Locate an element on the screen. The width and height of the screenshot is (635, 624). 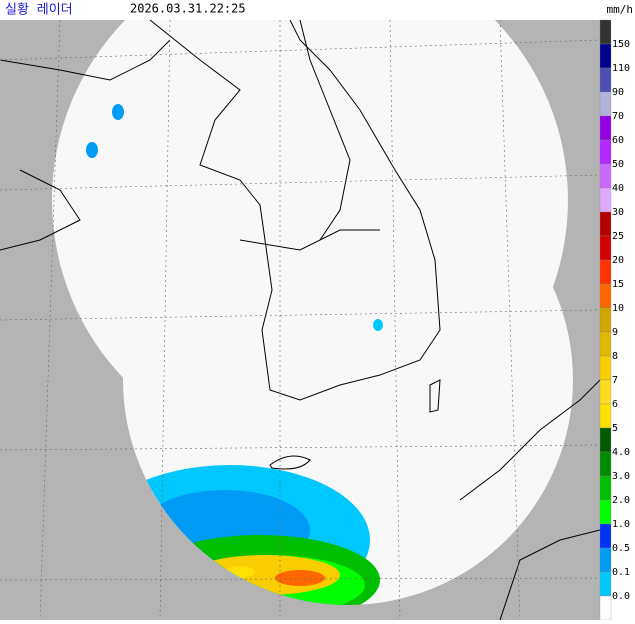
legend-label: 150 is located at coordinates (621, 44).